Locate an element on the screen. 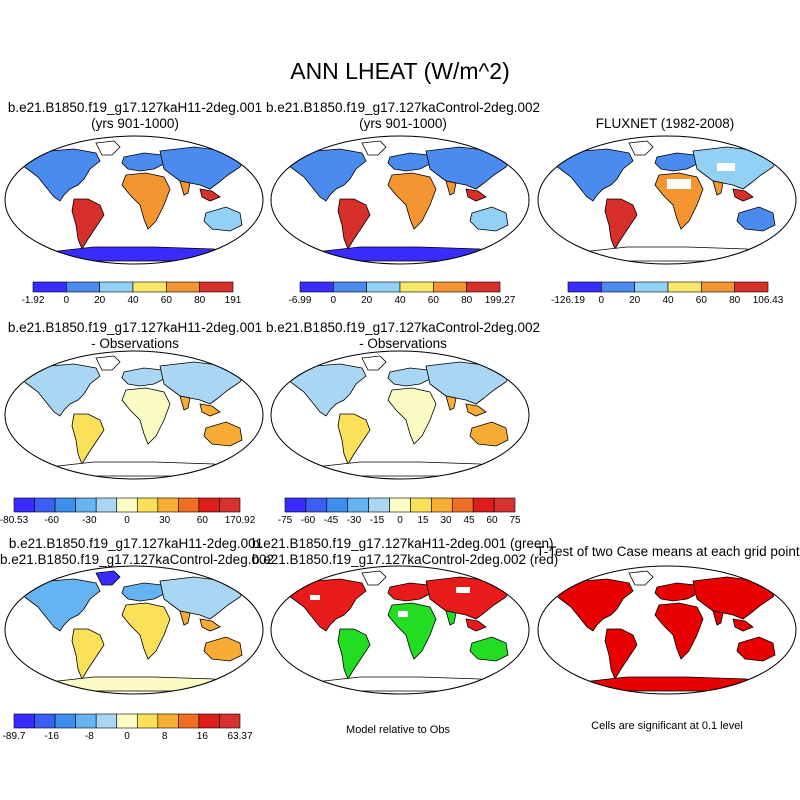 The height and width of the screenshot is (800, 800). colorbar-label: -15 is located at coordinates (377, 520).